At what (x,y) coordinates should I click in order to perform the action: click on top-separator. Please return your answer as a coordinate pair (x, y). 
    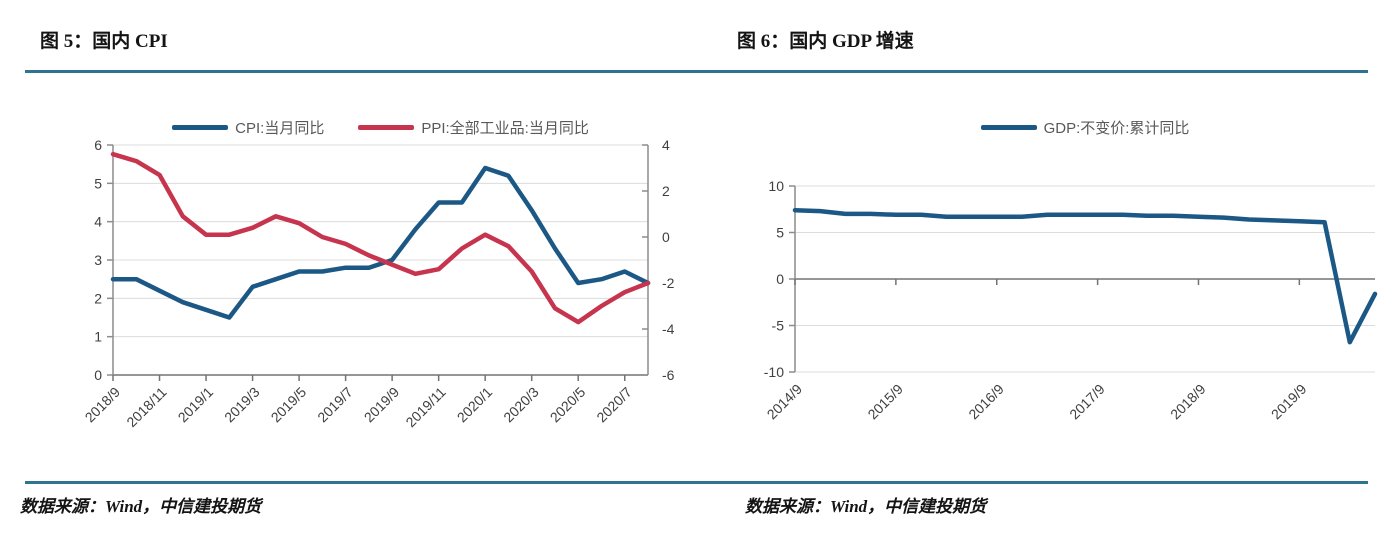
    Looking at the image, I should click on (696, 71).